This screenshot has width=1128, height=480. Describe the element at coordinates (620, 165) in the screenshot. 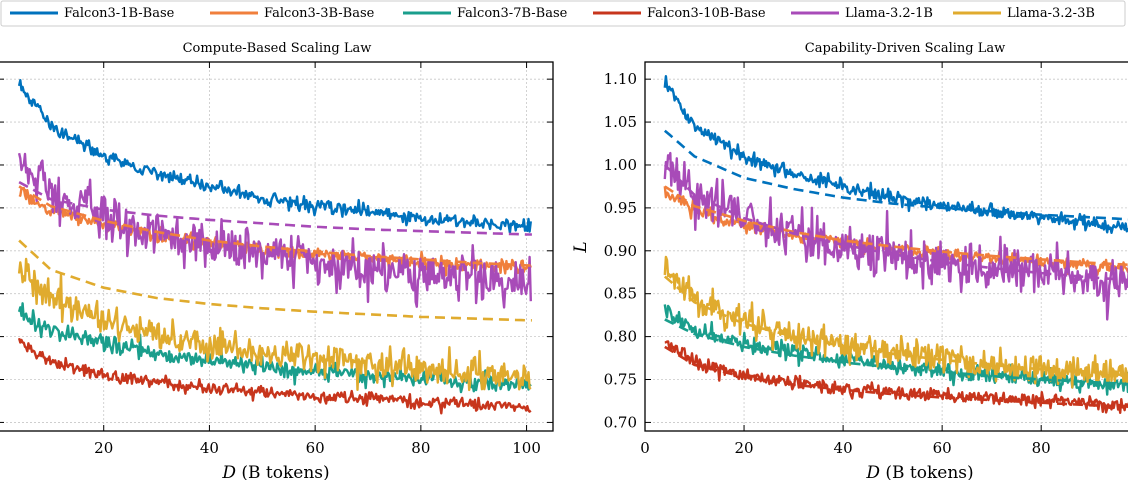

I see `y-tick-label: 1.00` at that location.